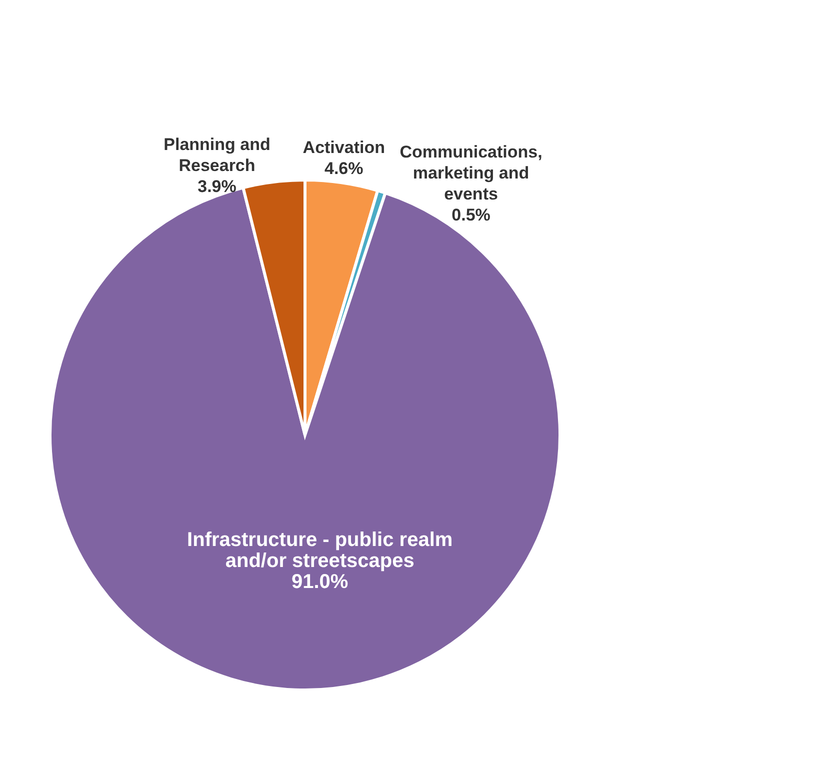  Describe the element at coordinates (471, 173) in the screenshot. I see `slice-label: Communications, marketing and events` at that location.